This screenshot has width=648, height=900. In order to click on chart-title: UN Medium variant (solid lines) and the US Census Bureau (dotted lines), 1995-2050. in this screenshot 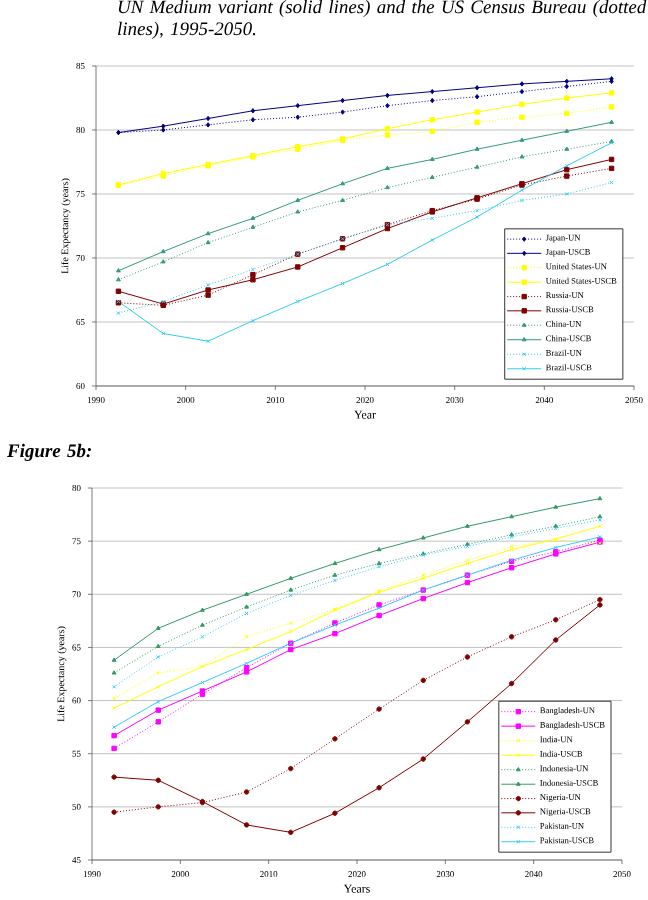, I will do `click(382, 19)`.